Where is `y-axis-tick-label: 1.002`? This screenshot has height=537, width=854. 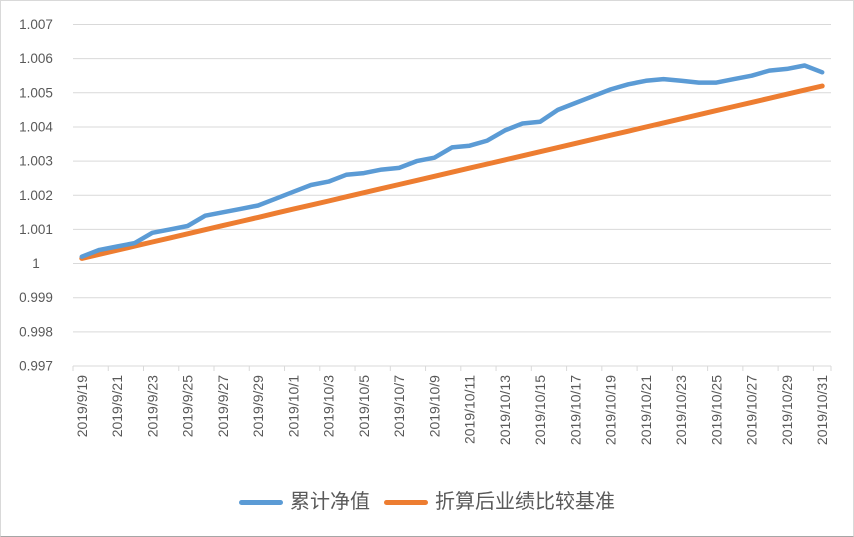
y-axis-tick-label: 1.002 is located at coordinates (36, 195).